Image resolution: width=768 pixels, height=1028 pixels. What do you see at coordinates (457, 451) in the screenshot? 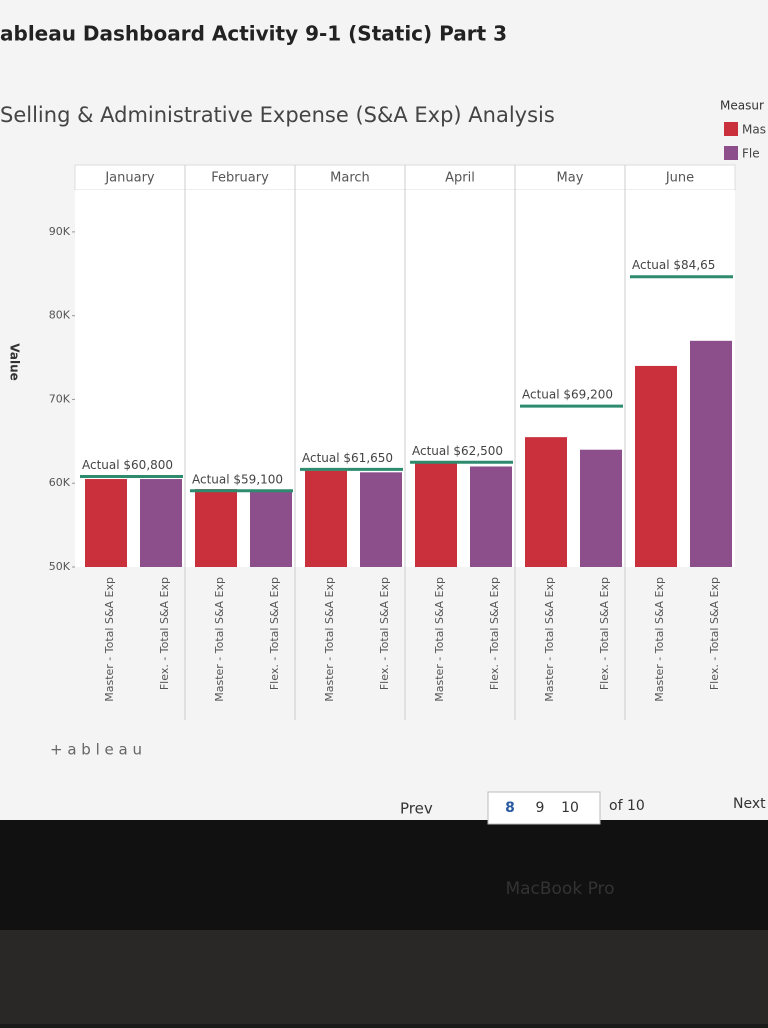
I see `actual-label: Actual $62,500` at bounding box center [457, 451].